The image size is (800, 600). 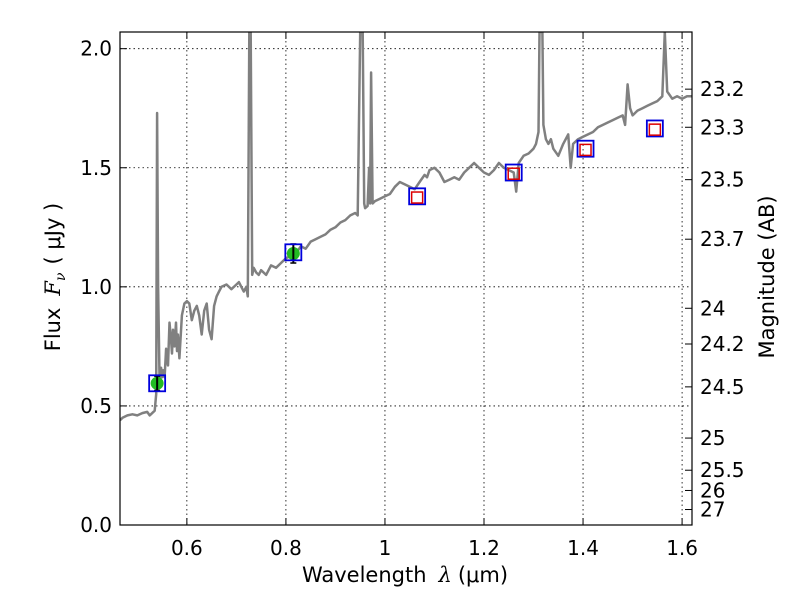 What do you see at coordinates (722, 387) in the screenshot?
I see `y2-tick-label: 24.5` at bounding box center [722, 387].